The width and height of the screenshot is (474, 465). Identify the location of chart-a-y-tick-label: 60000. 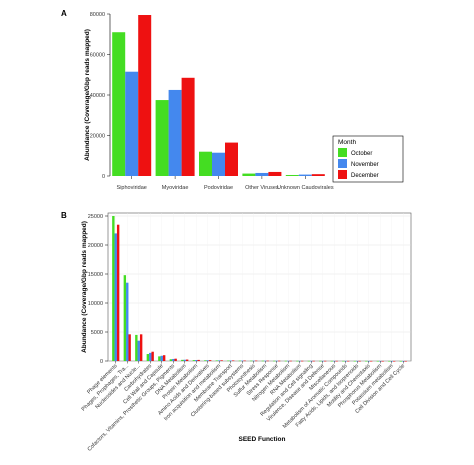
(97, 56).